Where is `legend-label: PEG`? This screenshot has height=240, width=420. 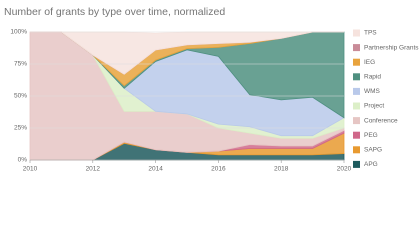
legend-label: PEG is located at coordinates (371, 135).